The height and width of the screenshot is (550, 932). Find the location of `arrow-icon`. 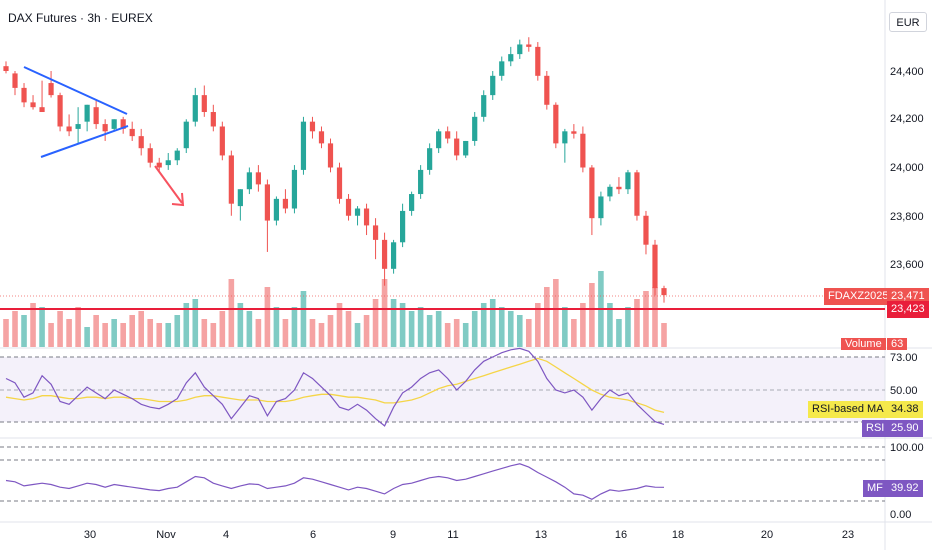

arrow-icon is located at coordinates (169, 186).